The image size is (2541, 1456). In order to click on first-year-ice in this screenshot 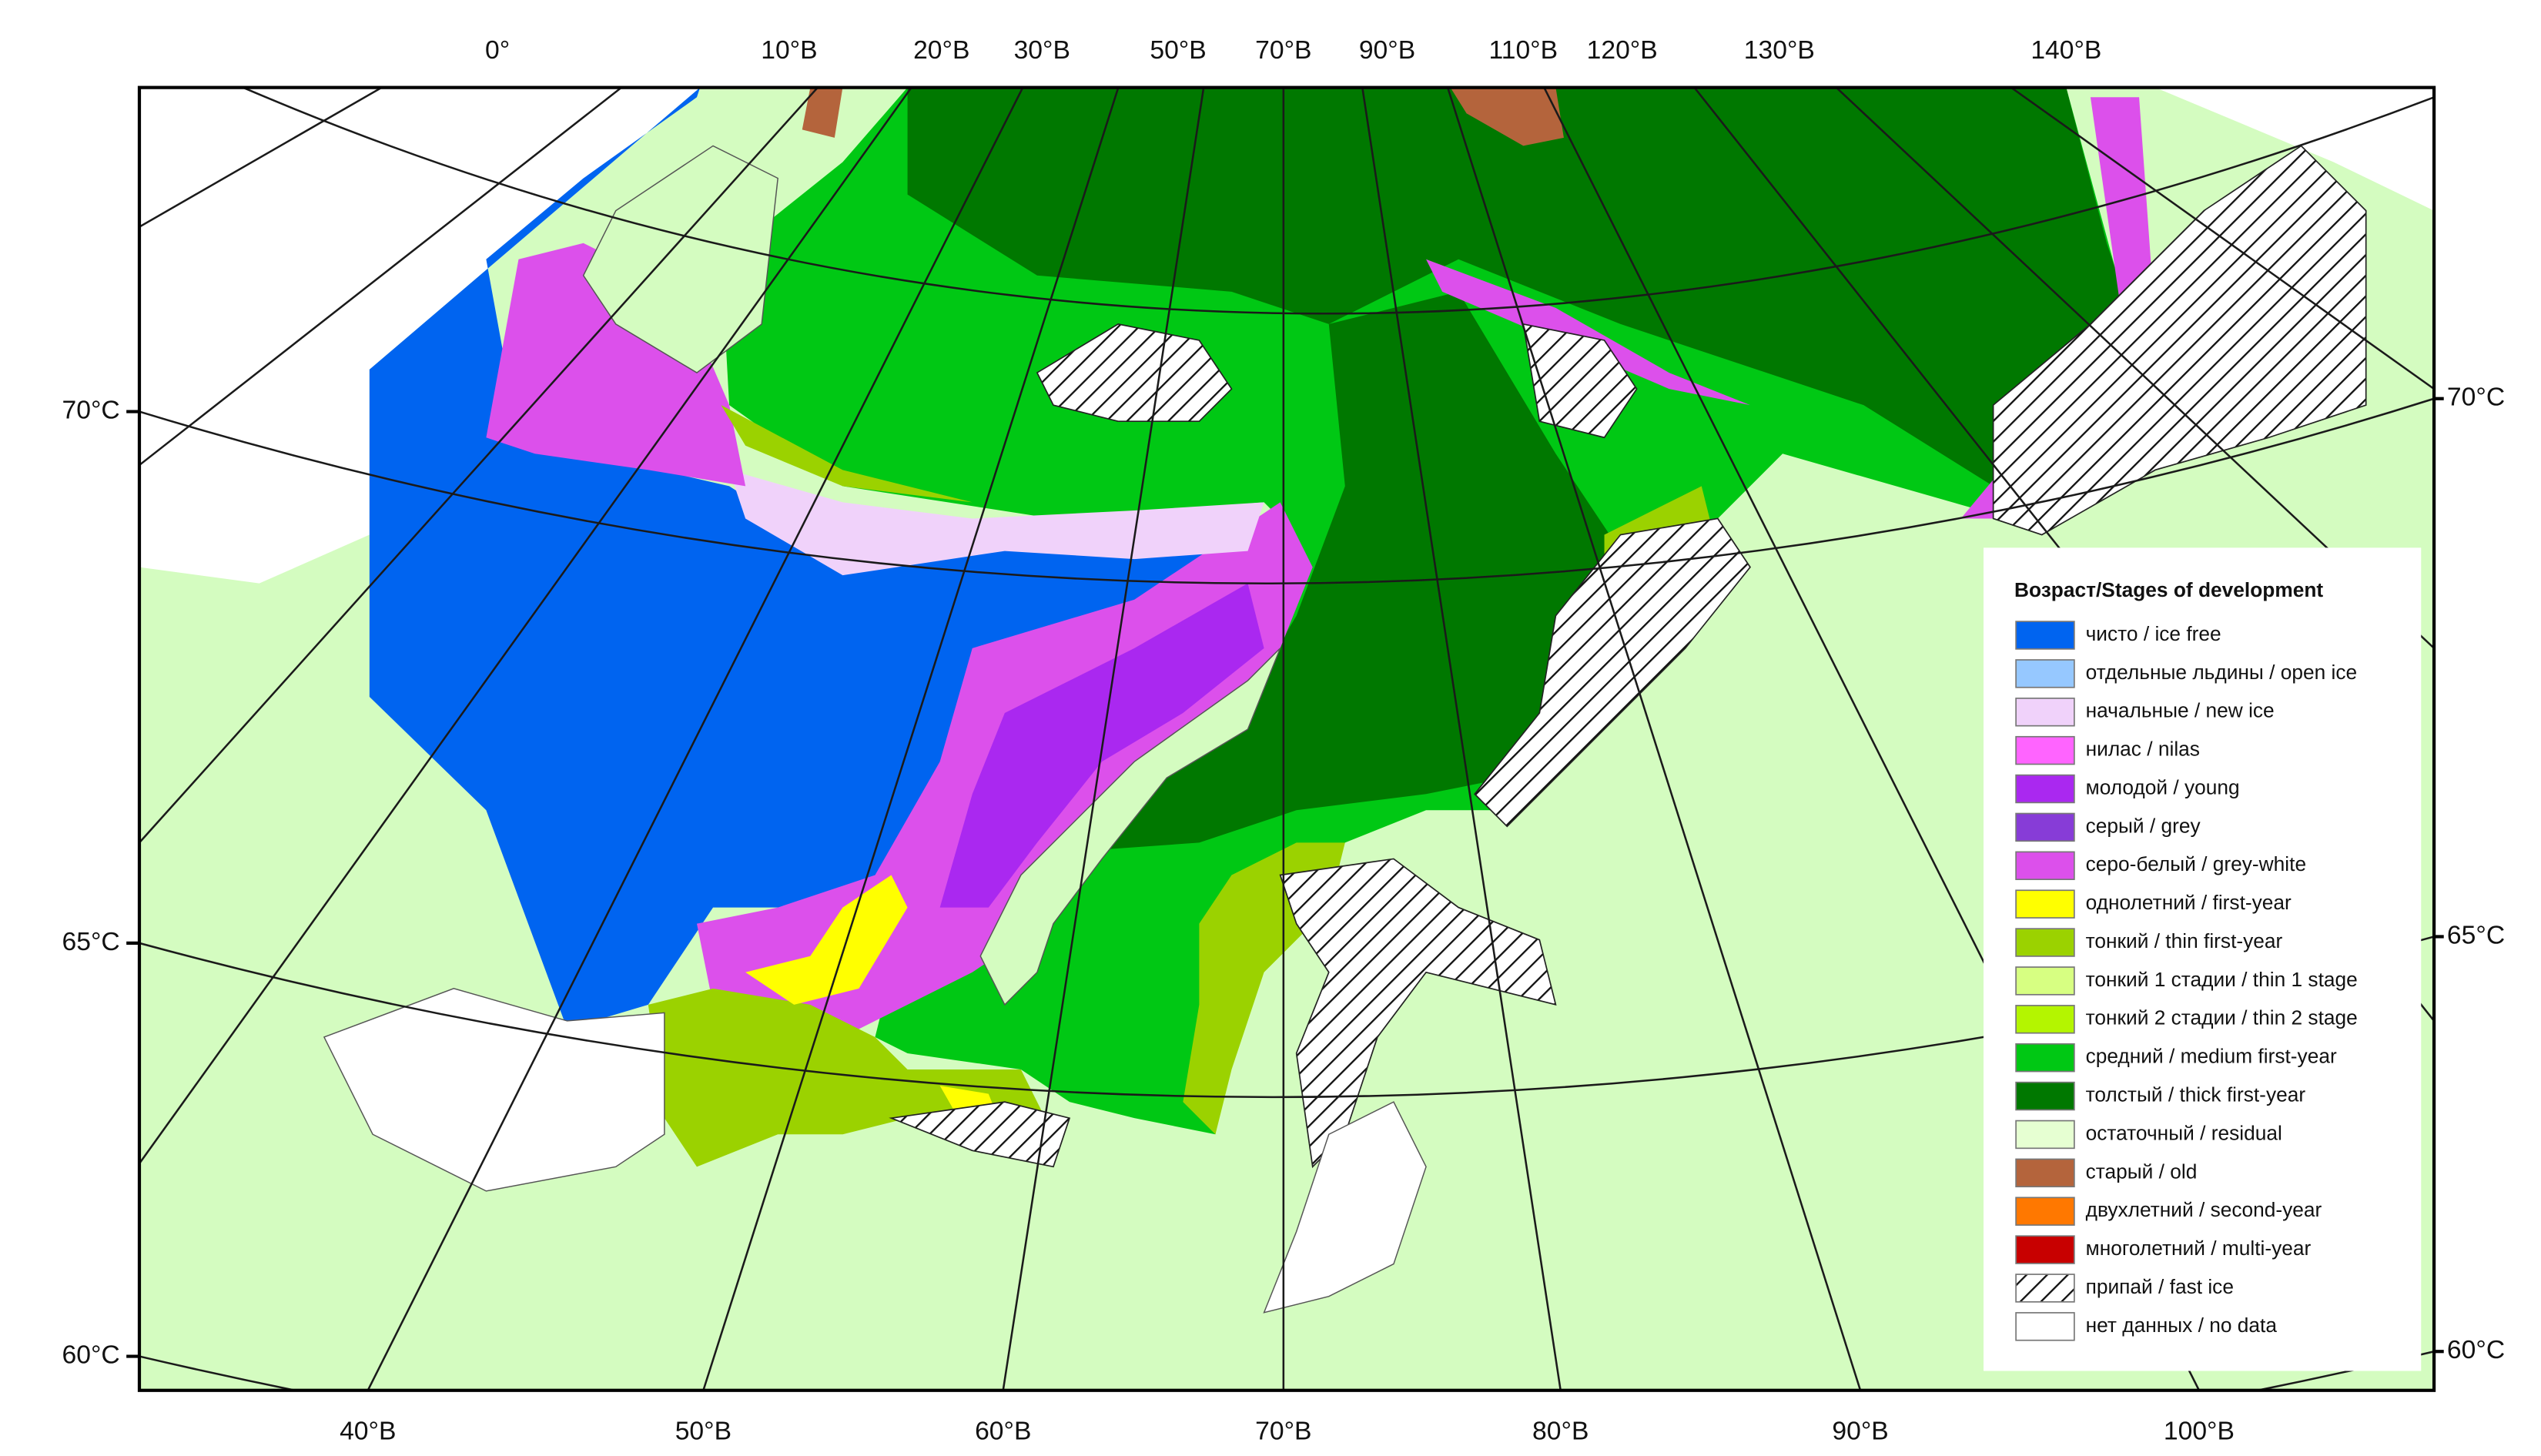, I will do `click(827, 940)`.